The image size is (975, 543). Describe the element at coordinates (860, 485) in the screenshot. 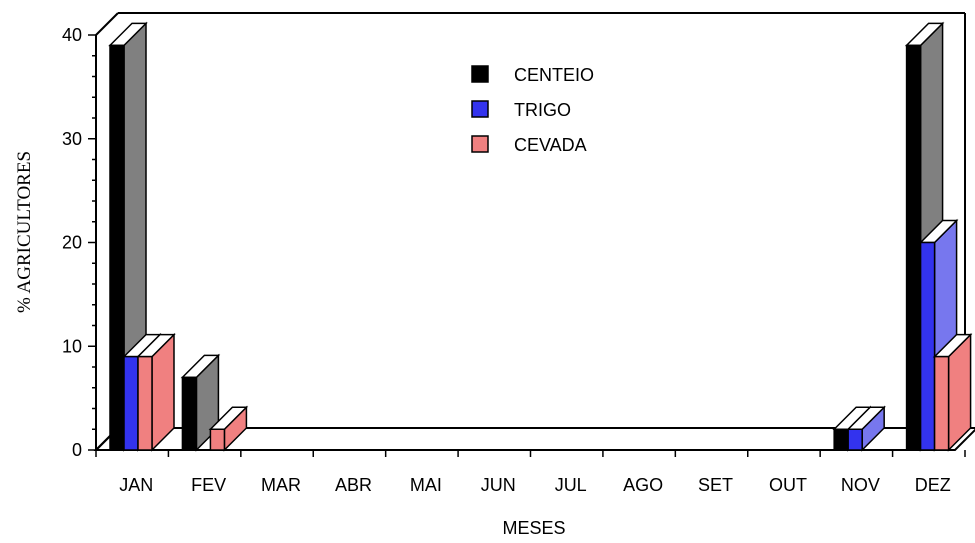

I see `x-tick-label: NOV` at that location.